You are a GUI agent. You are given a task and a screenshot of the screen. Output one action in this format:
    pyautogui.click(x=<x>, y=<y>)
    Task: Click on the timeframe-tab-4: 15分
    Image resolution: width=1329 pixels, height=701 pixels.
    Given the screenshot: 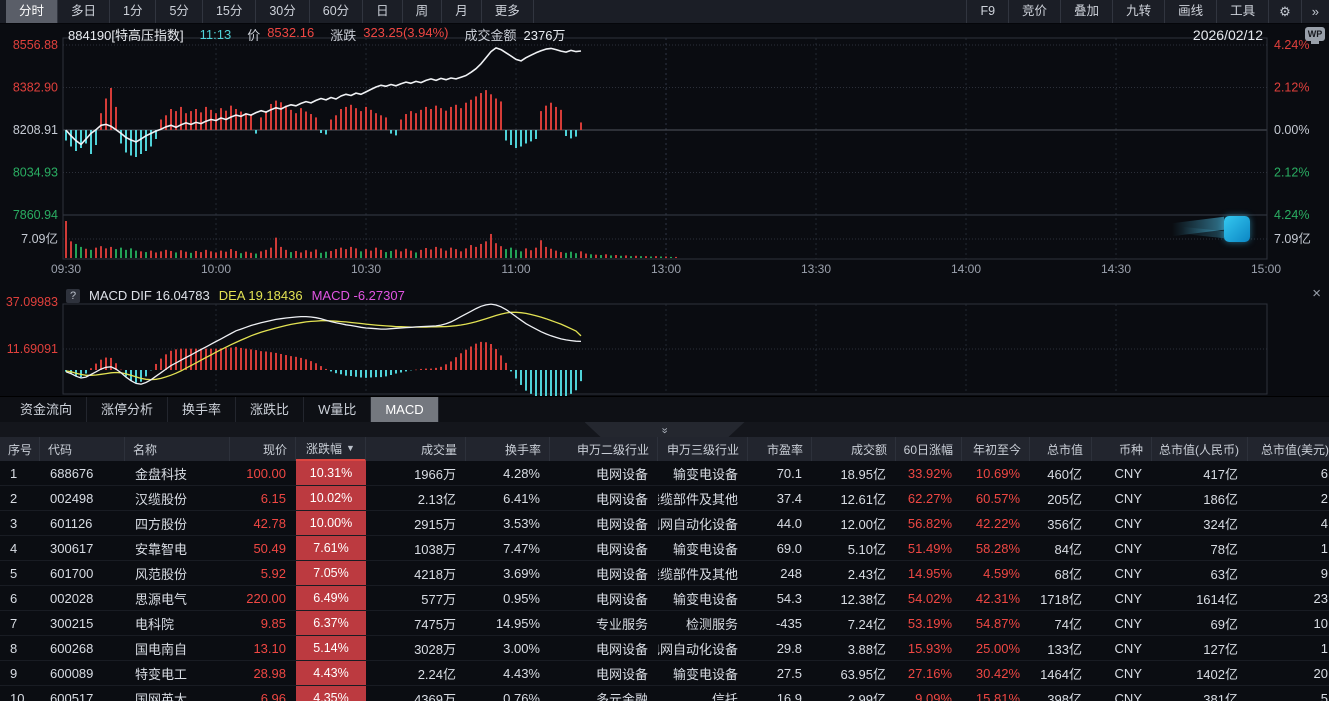 What is the action you would take?
    pyautogui.click(x=230, y=11)
    